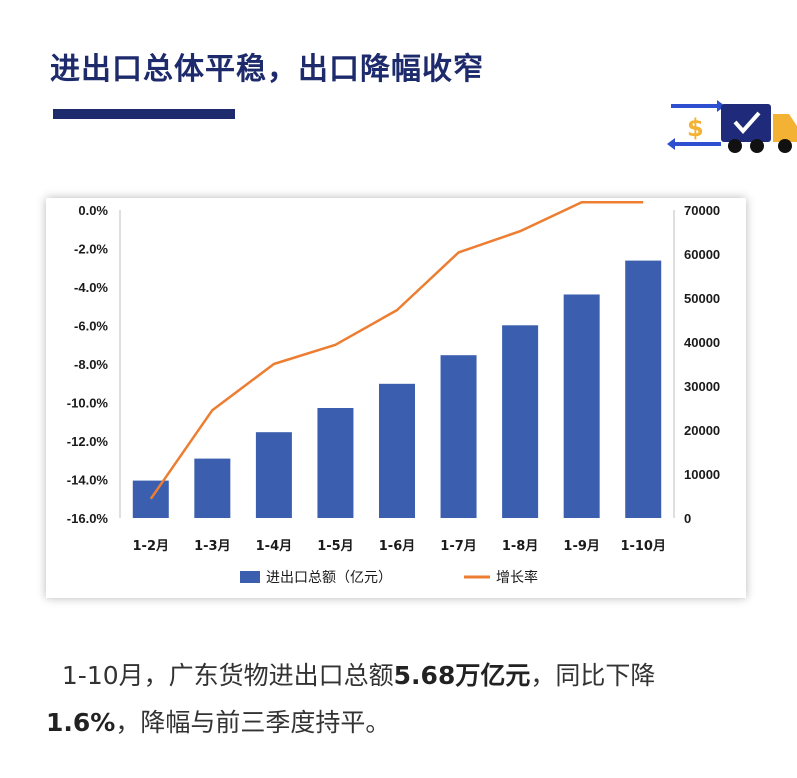 This screenshot has height=778, width=797. I want to click on y-left-tick-label: 0.0%, so click(93, 210).